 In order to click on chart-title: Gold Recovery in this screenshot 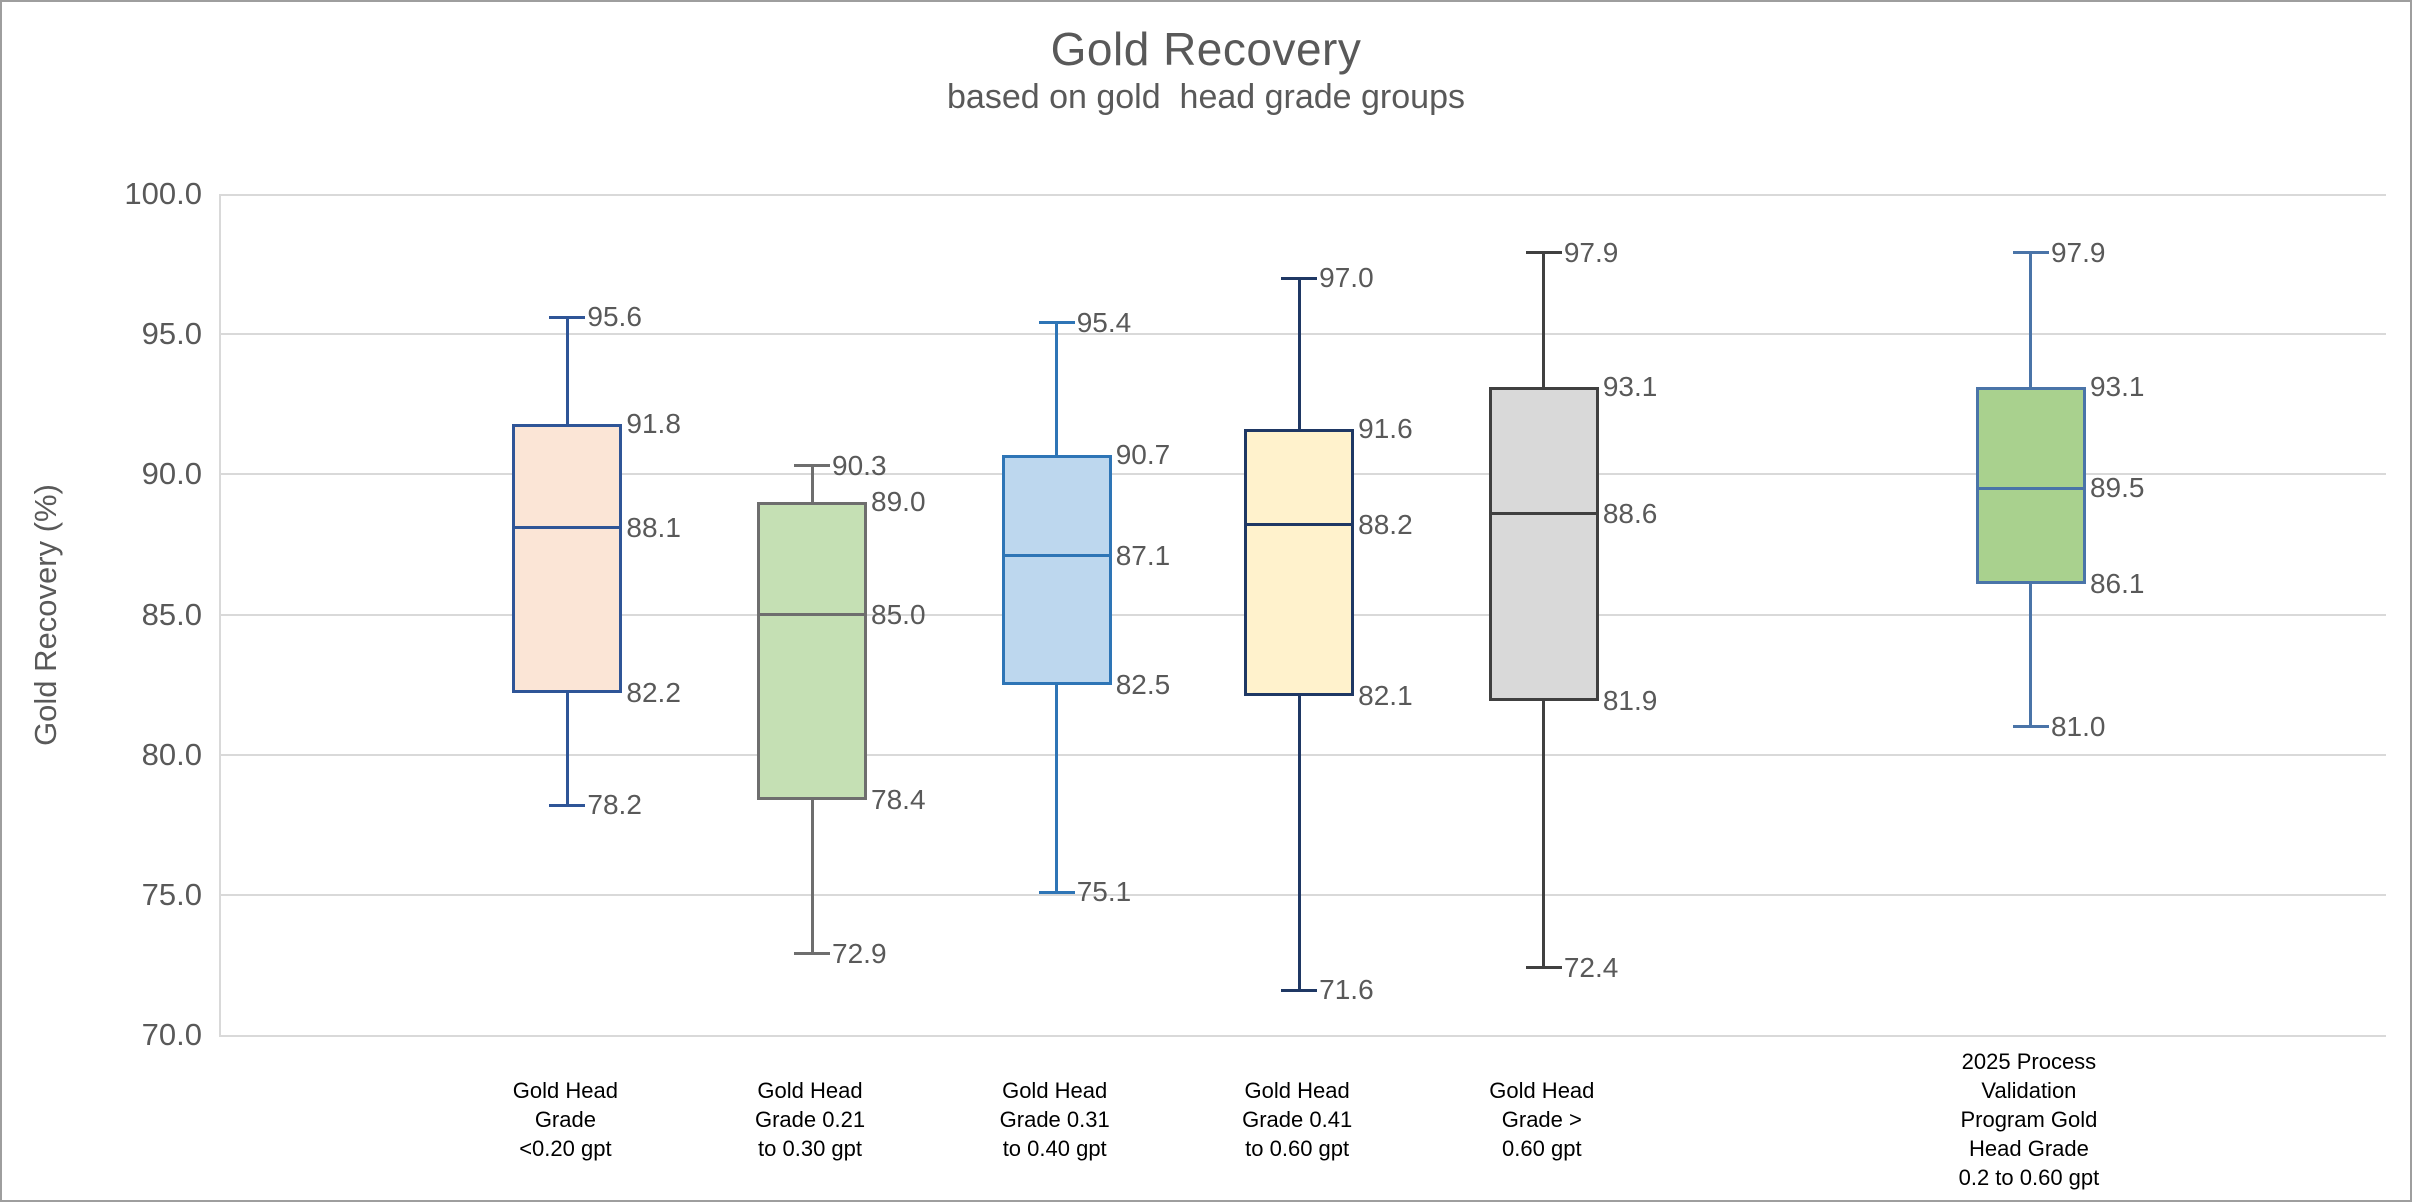, I will do `click(1206, 49)`.